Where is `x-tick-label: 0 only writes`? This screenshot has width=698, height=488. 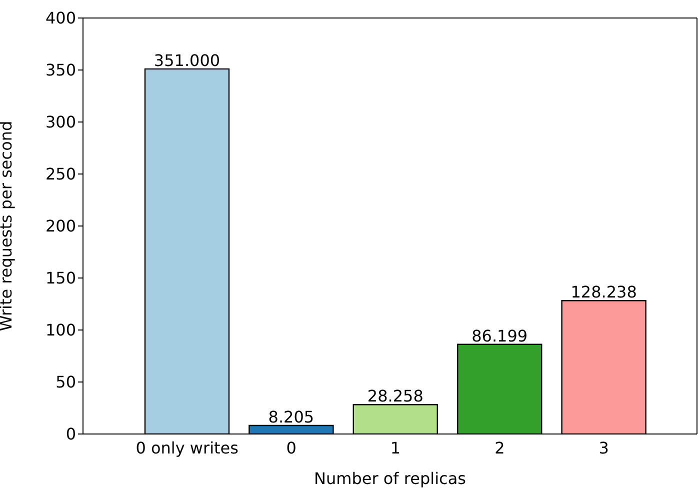
x-tick-label: 0 only writes is located at coordinates (187, 448).